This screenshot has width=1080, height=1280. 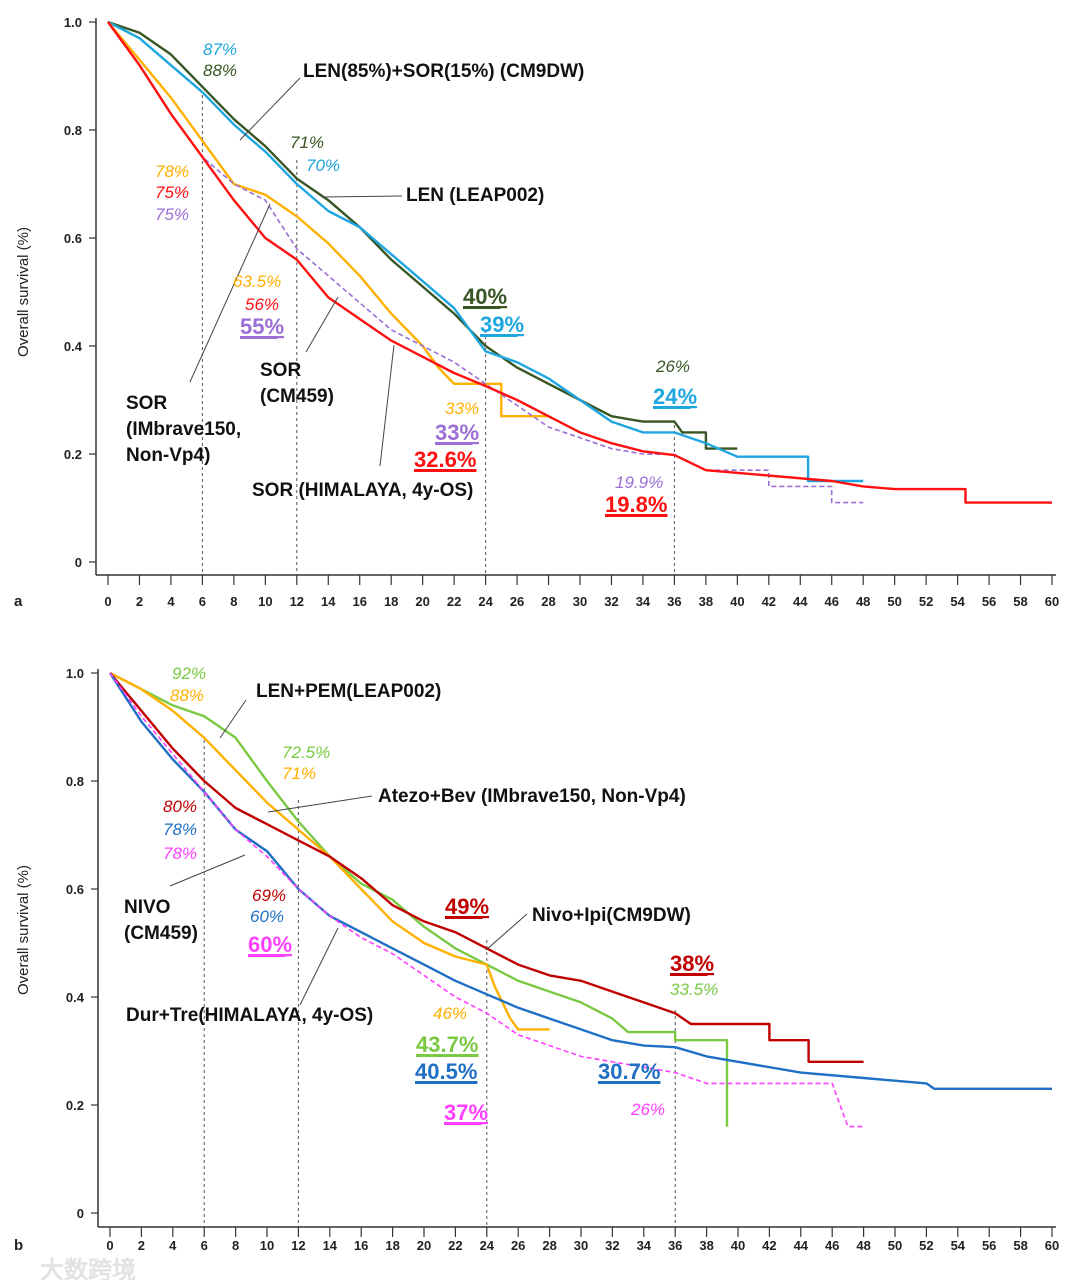 I want to click on y-tick-label: 0.4, so click(x=75, y=997).